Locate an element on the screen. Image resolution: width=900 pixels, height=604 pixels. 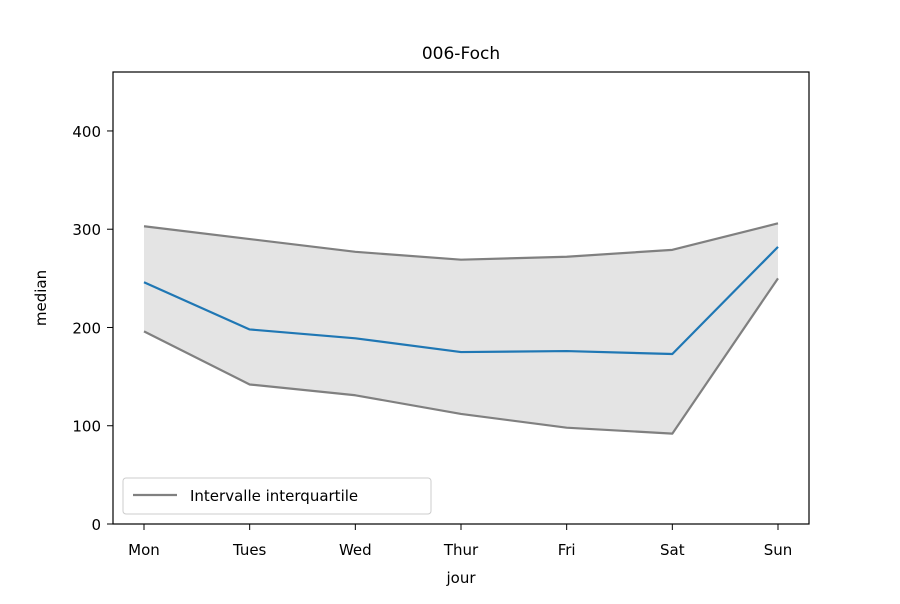
x-tick-label: Thur is located at coordinates (461, 550).